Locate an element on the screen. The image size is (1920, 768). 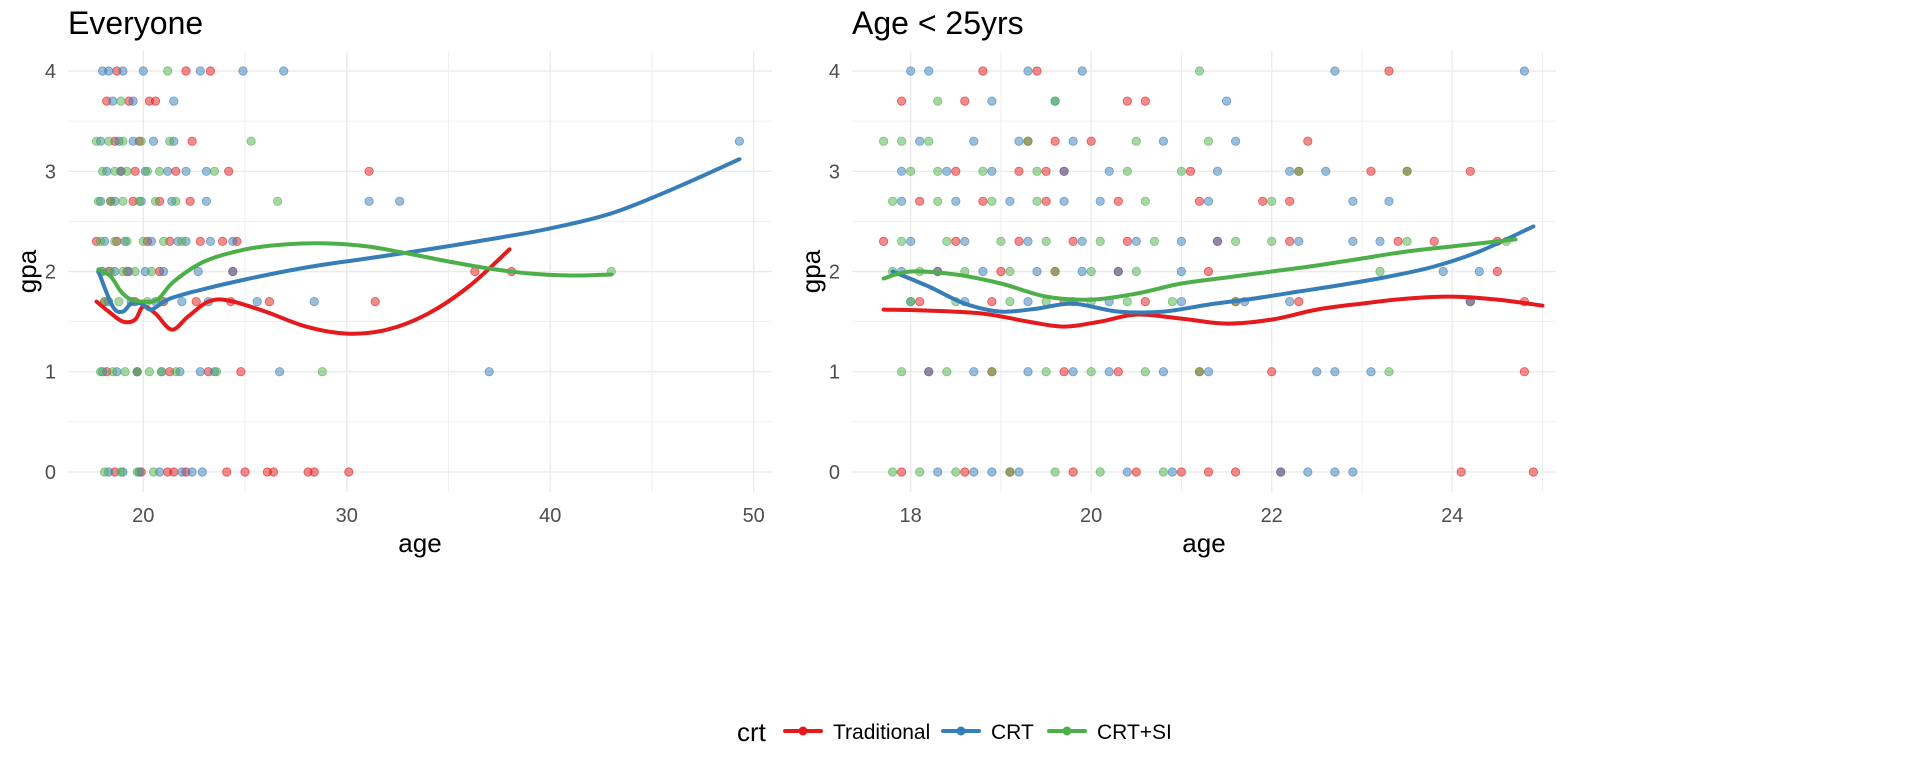
y-axis-title: gpa is located at coordinates (811, 271).